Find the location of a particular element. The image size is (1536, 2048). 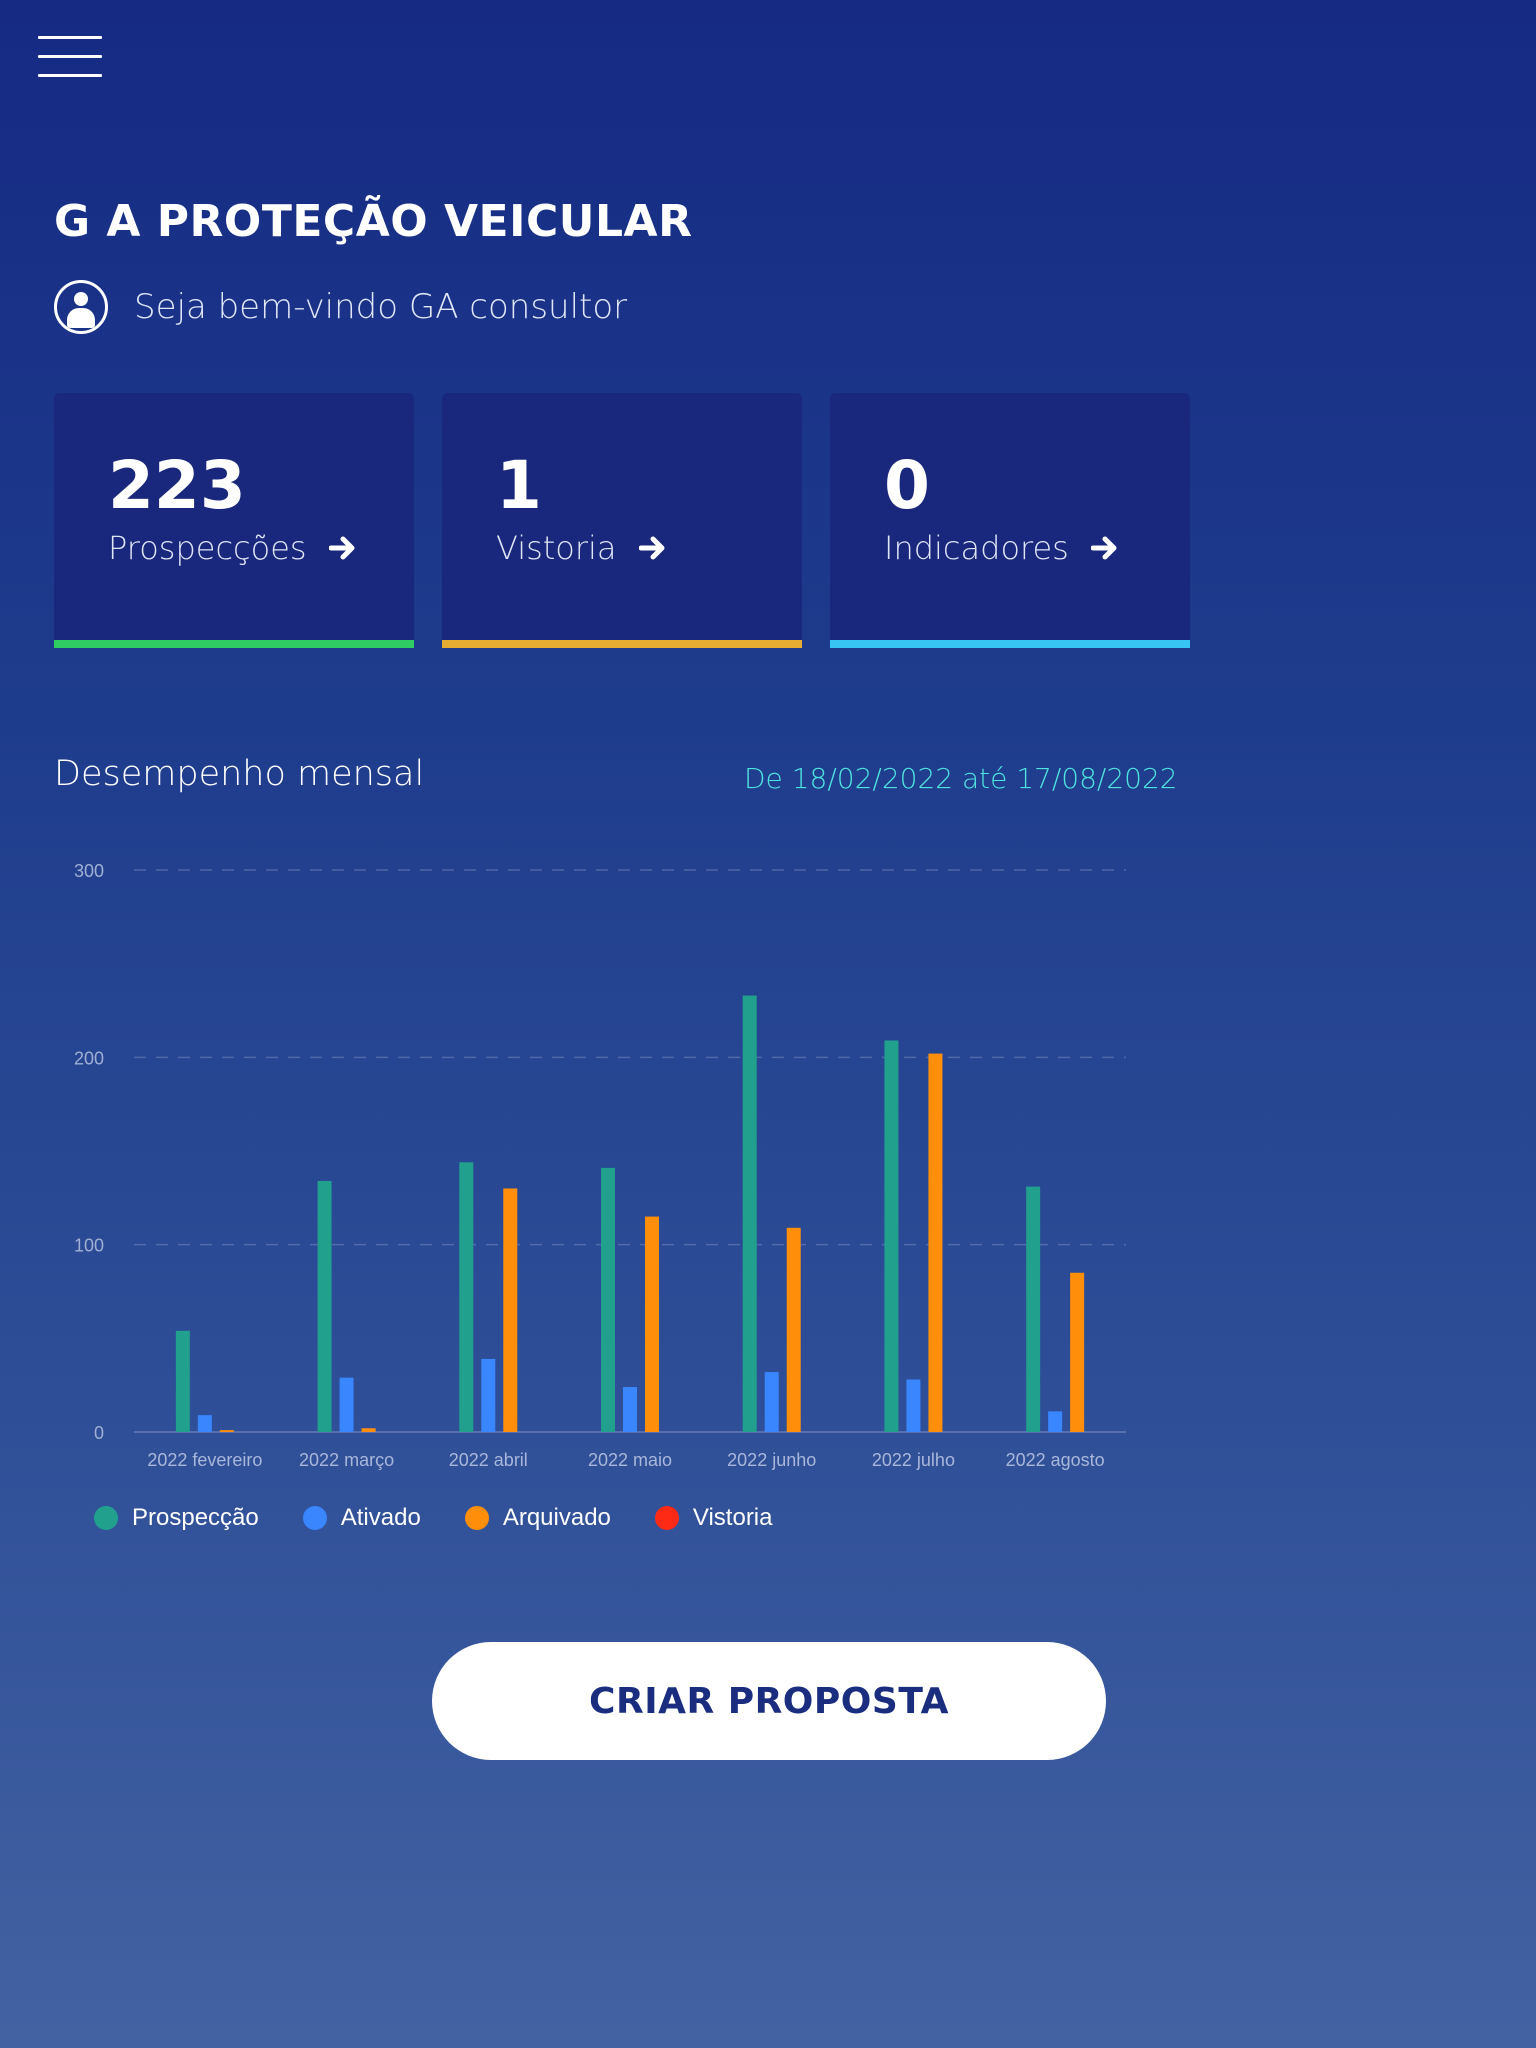

x-tick-label: 2022 junho is located at coordinates (771, 1460).